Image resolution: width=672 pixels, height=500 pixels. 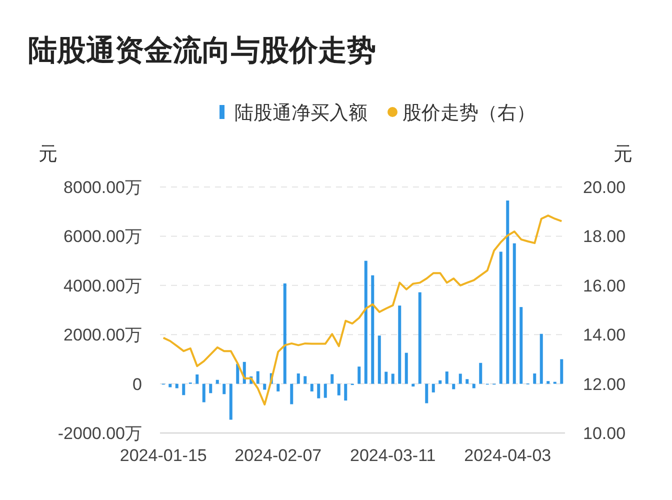 I want to click on y-tick-label: 2000.00万, so click(x=103, y=335).